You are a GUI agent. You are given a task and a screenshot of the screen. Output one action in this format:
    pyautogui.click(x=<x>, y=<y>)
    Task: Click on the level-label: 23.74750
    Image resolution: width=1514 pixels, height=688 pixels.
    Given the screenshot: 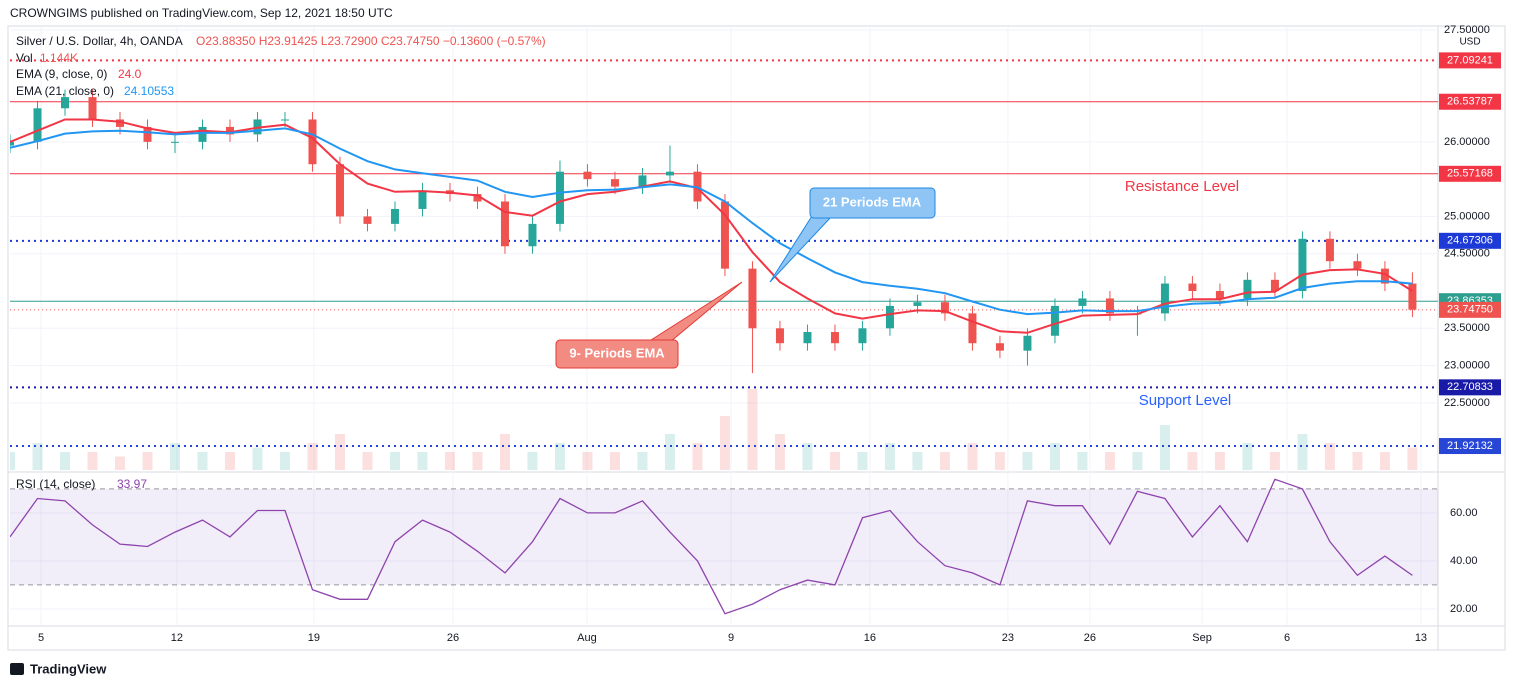 What is the action you would take?
    pyautogui.click(x=1470, y=310)
    